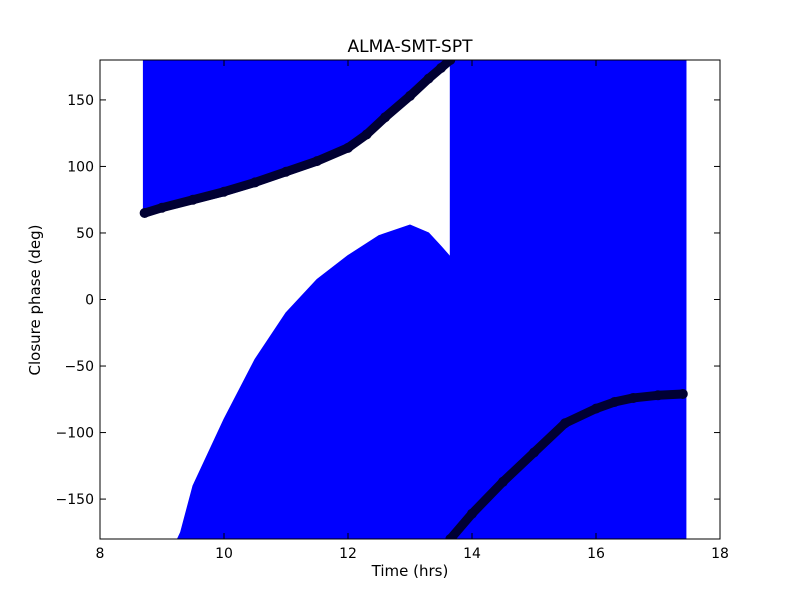 This screenshot has height=600, width=800. Describe the element at coordinates (224, 554) in the screenshot. I see `x-tick-label: 10` at that location.